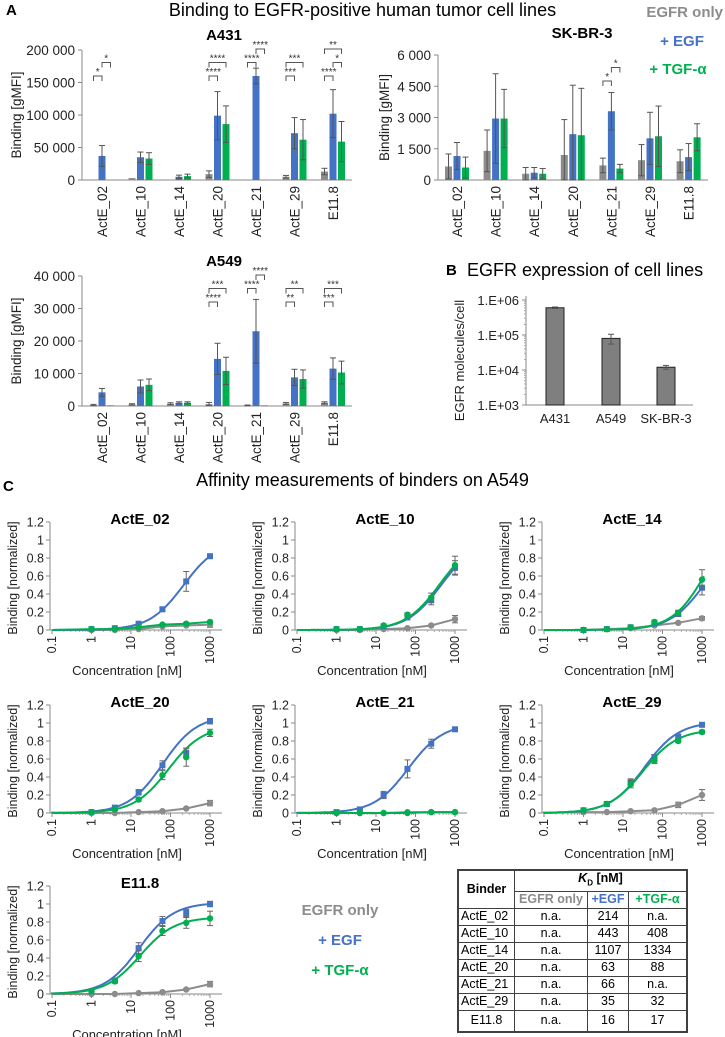  I want to click on kd-cell-binder: ActE_29, so click(486, 1001).